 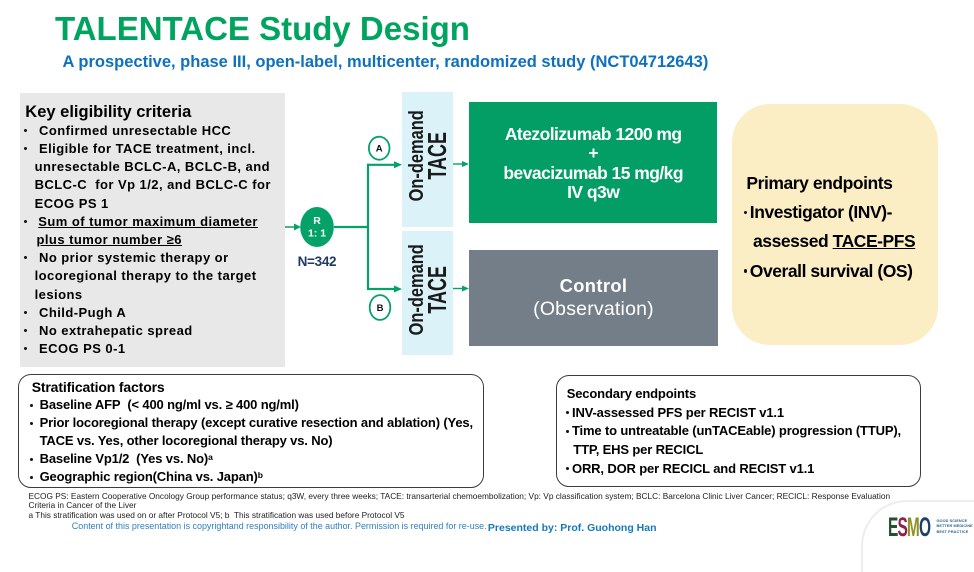 I want to click on svg-text: B, so click(x=380, y=308).